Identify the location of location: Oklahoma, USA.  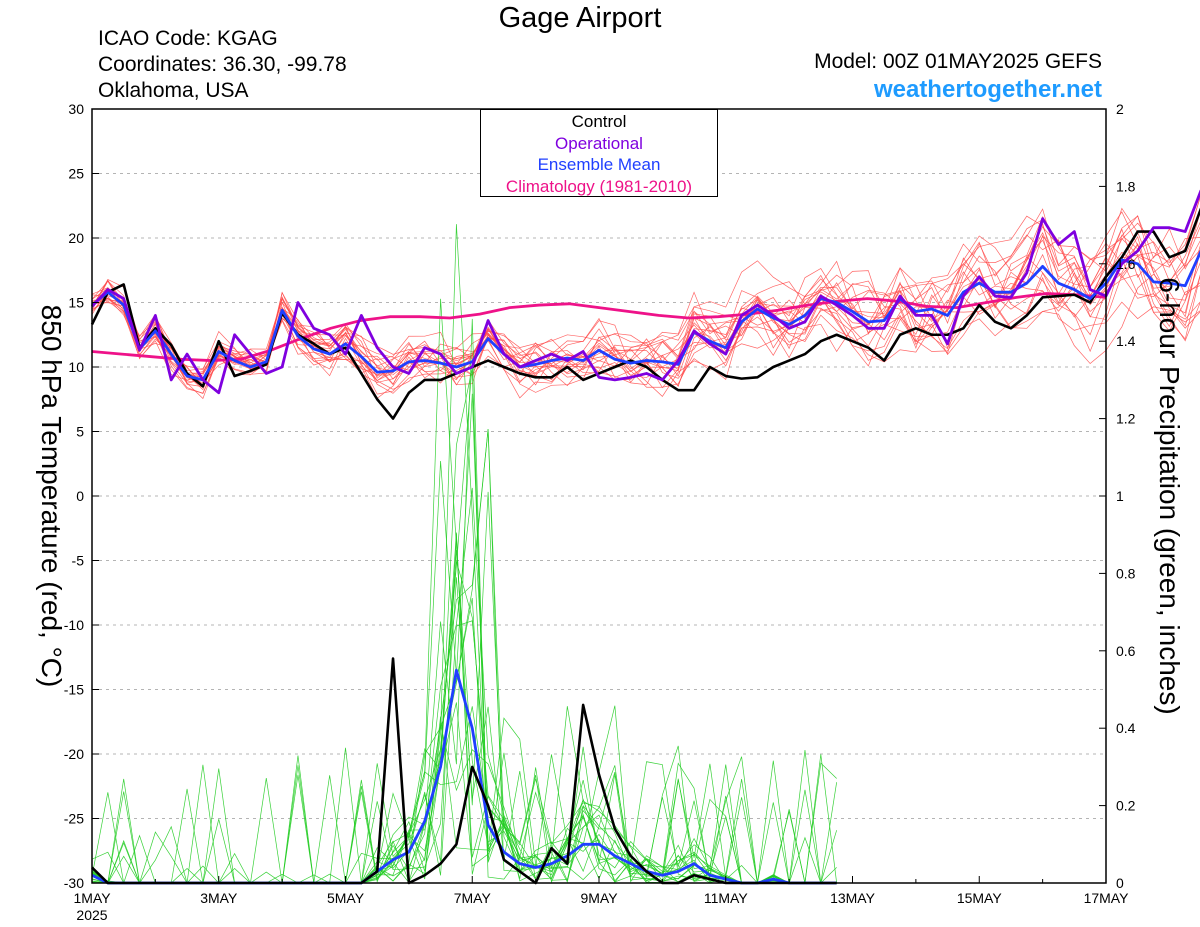
(173, 90).